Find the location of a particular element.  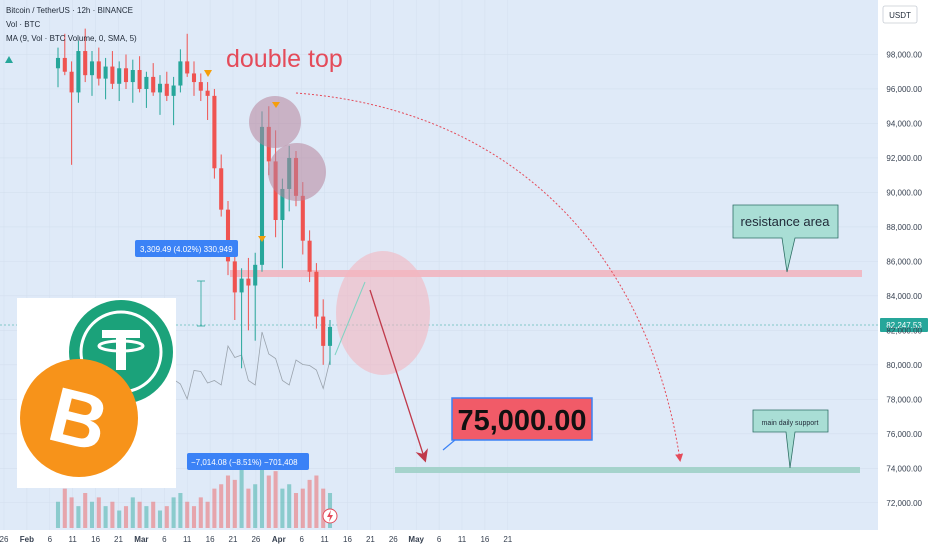

double-top-label: double top is located at coordinates (284, 59).